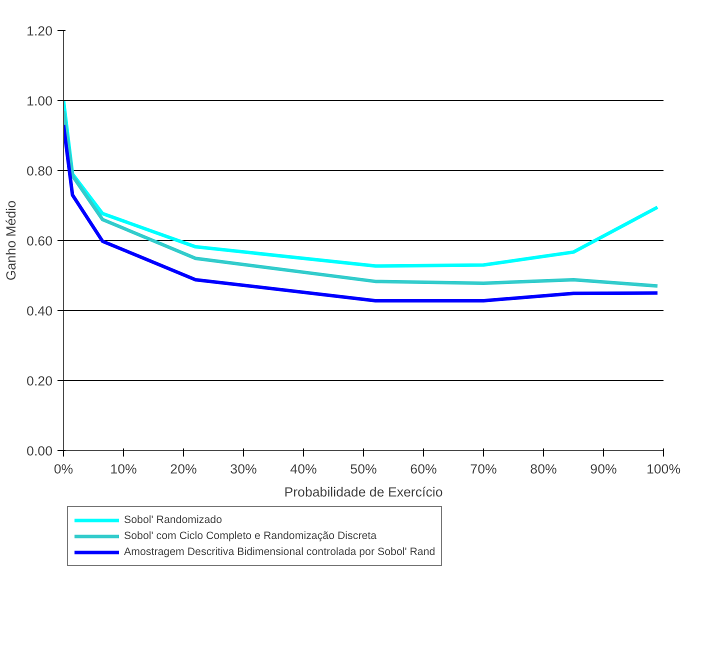  I want to click on x-axis-title: Probabilidade de Exercício, so click(363, 492).